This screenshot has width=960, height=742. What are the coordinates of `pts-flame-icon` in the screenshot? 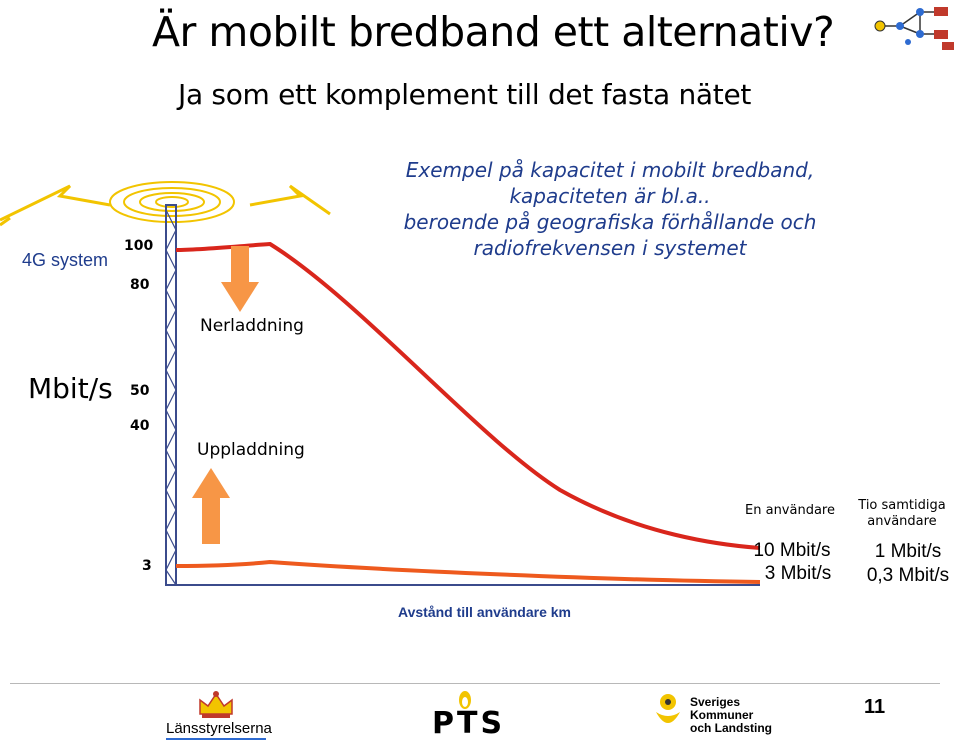 It's located at (465, 700).